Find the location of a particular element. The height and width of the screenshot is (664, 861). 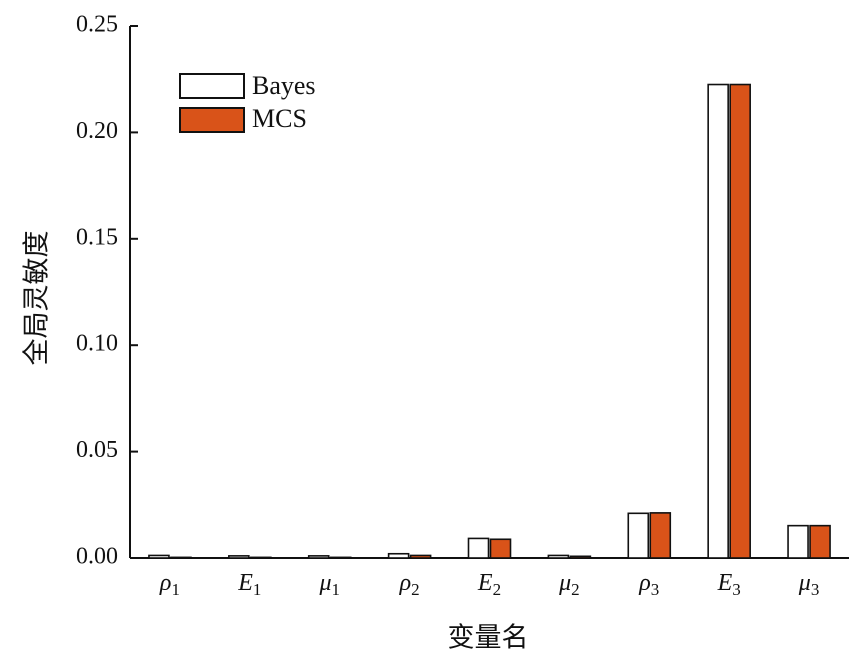

y-tick-label-5: 0.25 is located at coordinates (97, 25).